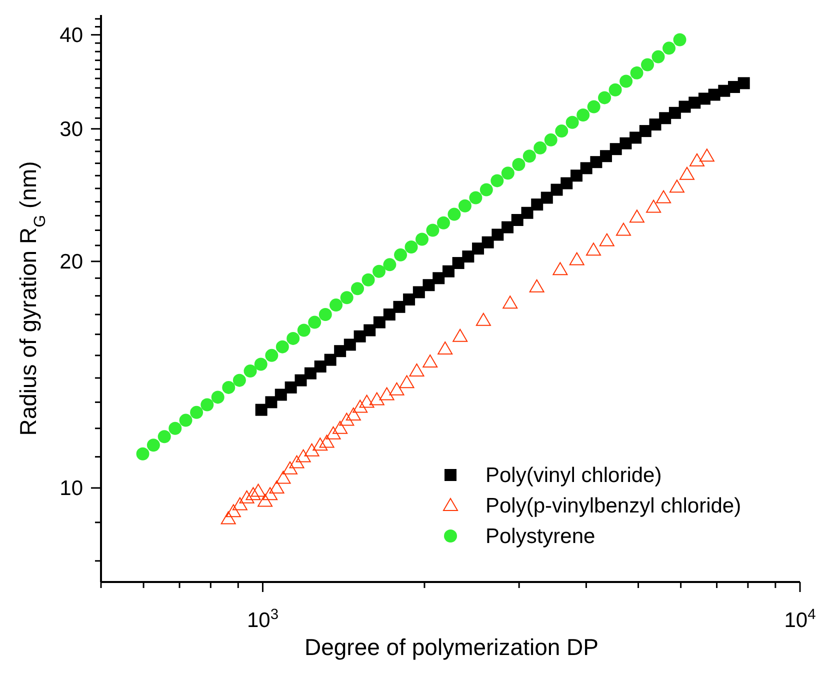 This screenshot has height=673, width=819. What do you see at coordinates (262, 619) in the screenshot?
I see `x-tick-label: 10$^{3}$` at bounding box center [262, 619].